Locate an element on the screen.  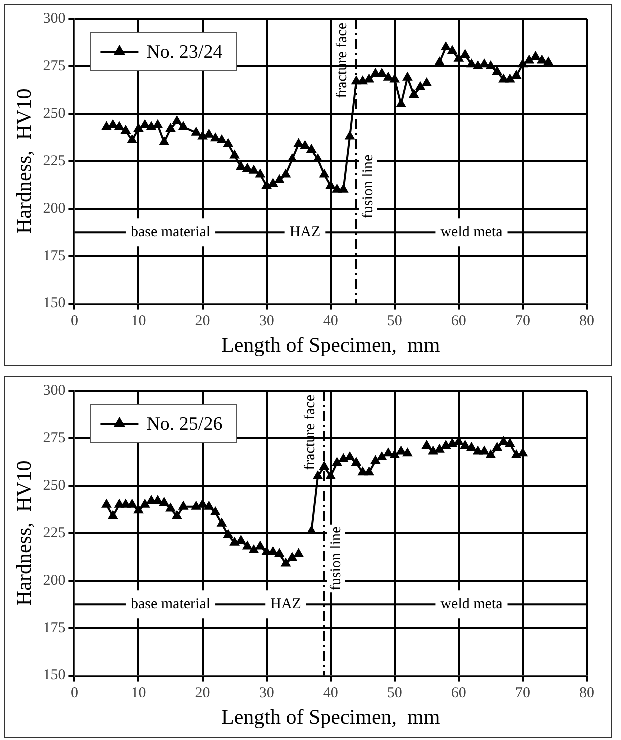
legend-label: No. 23/24 is located at coordinates (185, 52).